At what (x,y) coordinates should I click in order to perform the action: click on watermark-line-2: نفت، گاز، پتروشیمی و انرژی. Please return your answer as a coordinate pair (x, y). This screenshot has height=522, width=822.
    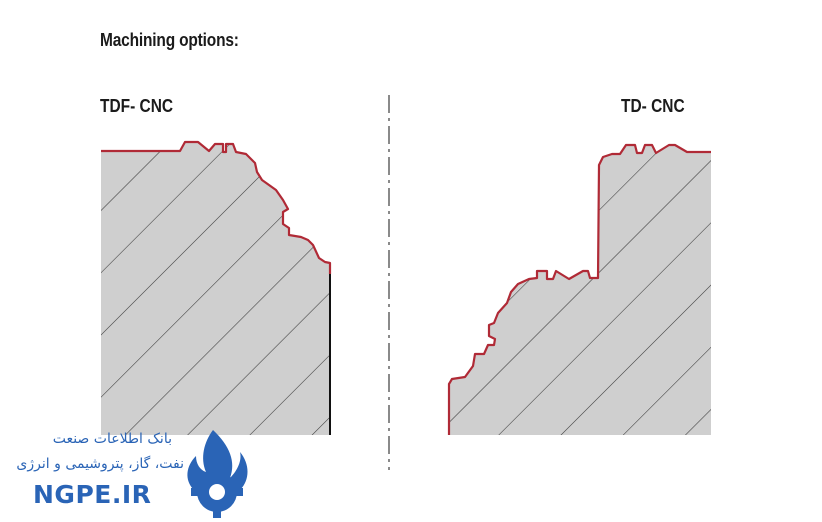
    Looking at the image, I should click on (100, 464).